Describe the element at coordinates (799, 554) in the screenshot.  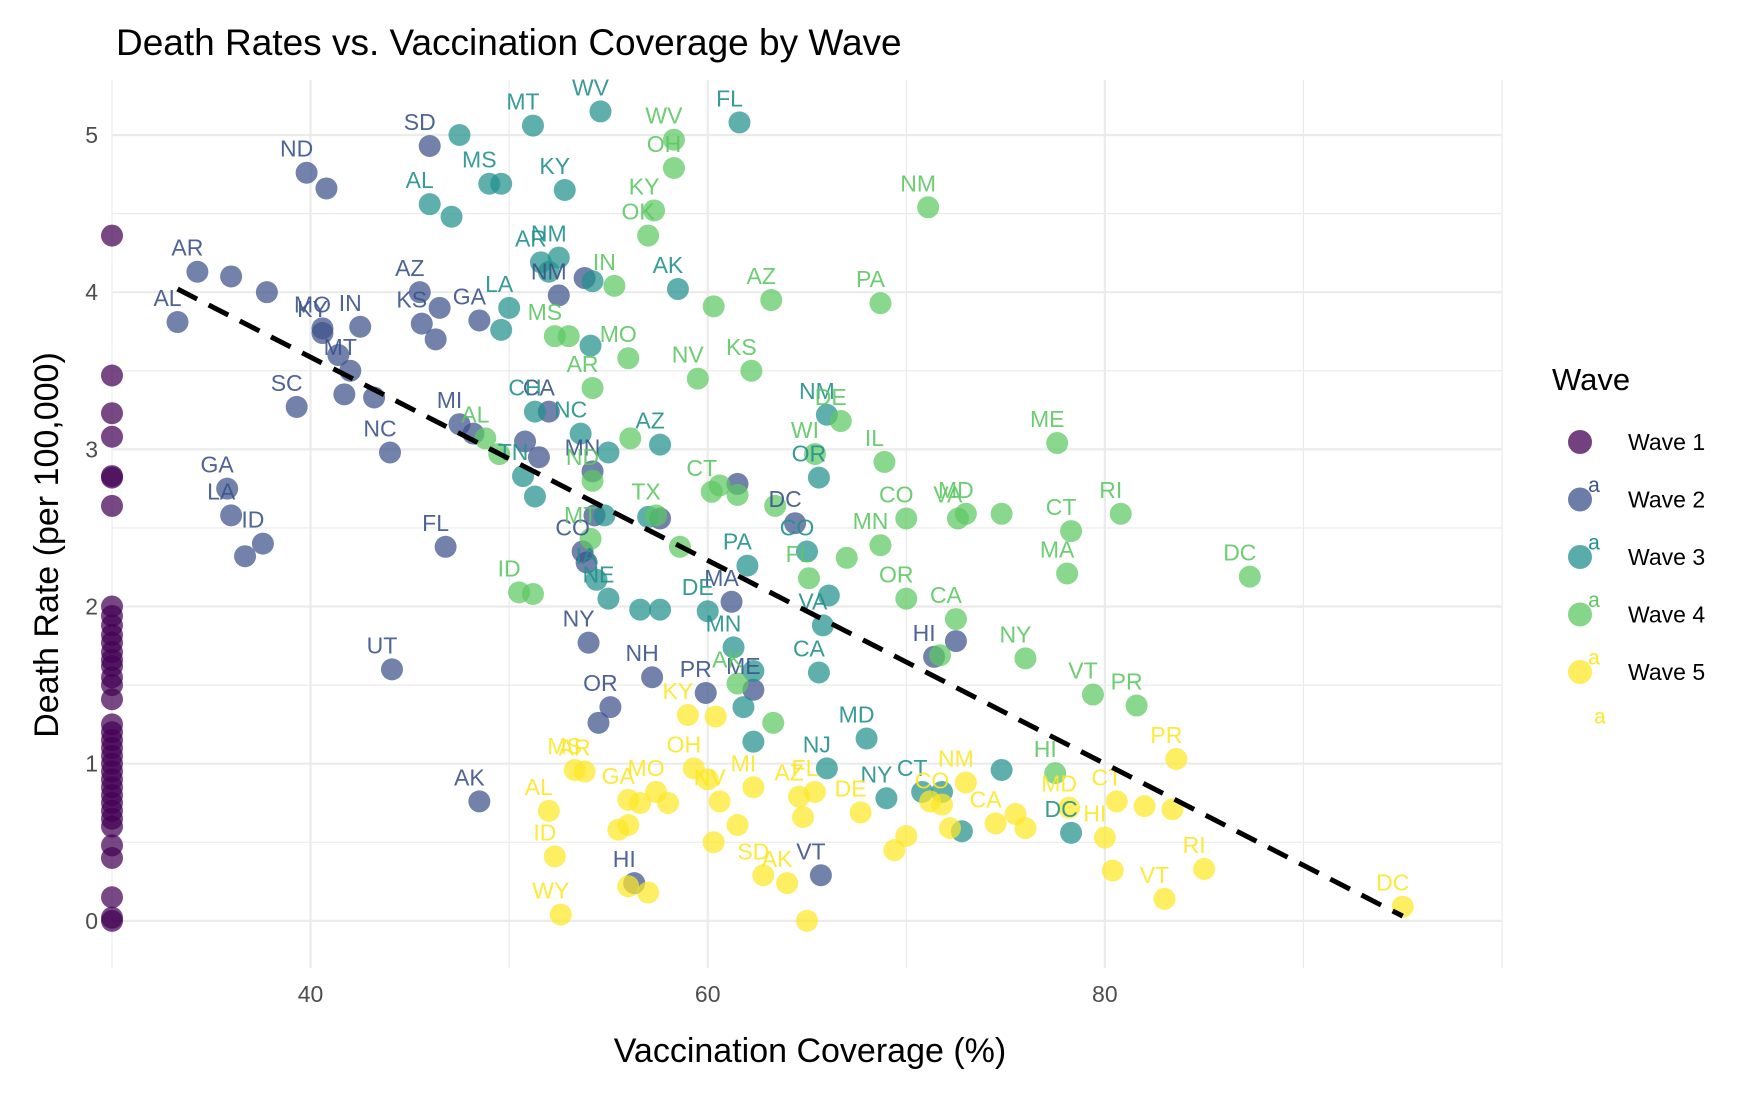
I see `point-label: FL` at that location.